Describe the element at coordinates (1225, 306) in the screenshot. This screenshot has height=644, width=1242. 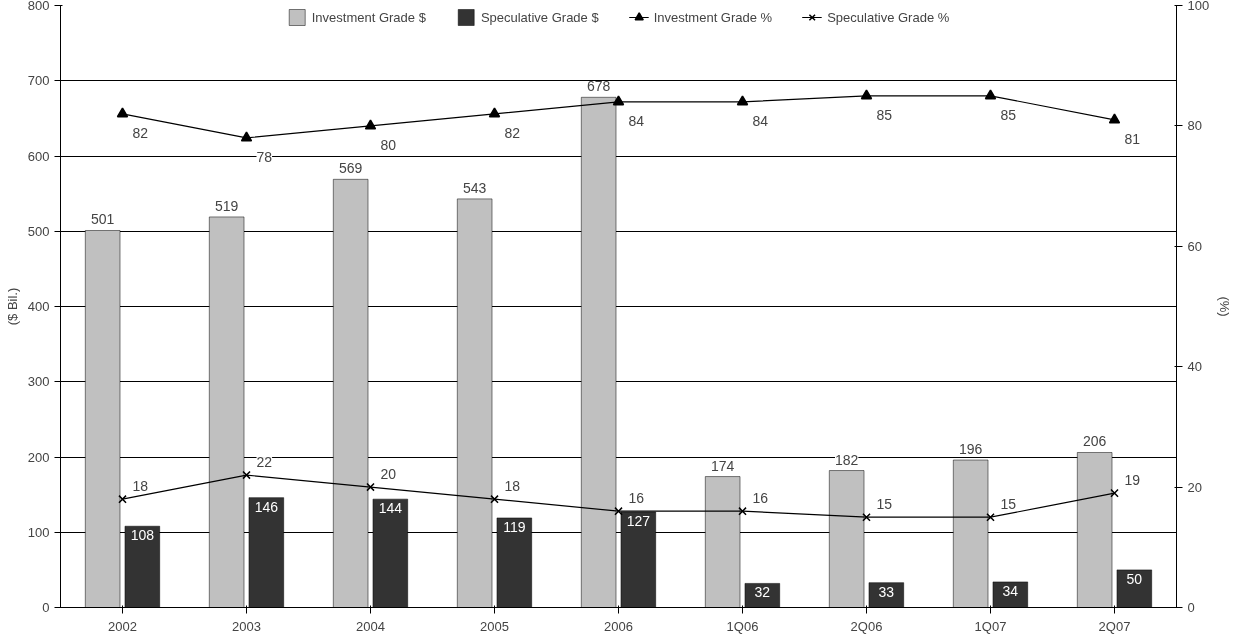
I see `y2-axis-title: (%)` at that location.